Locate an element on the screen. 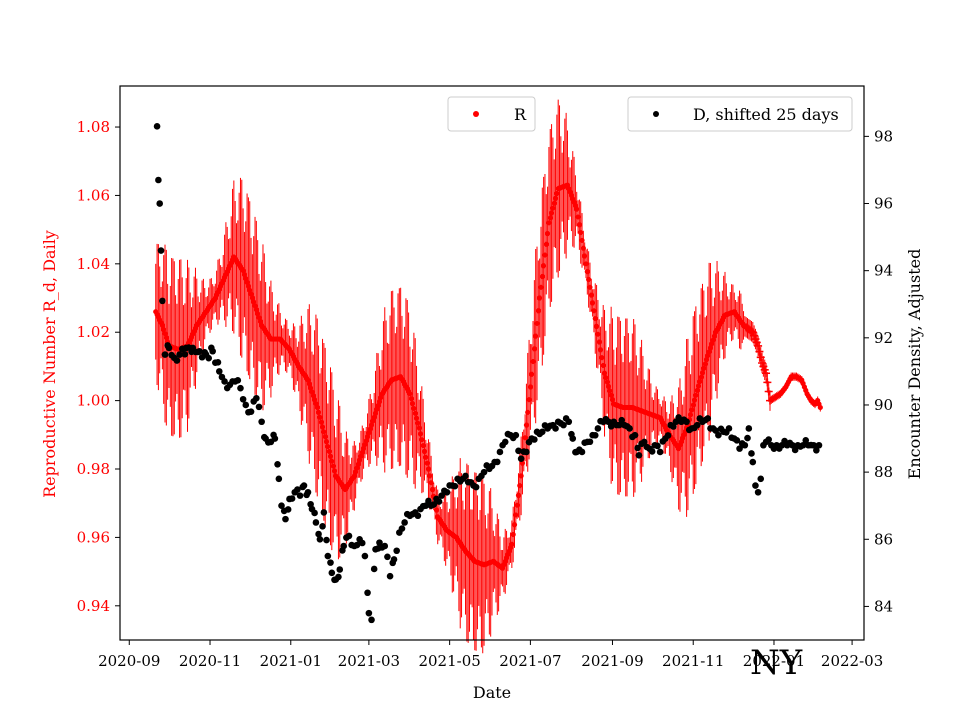  x-tick-label-4: 2021-05 is located at coordinates (449, 661).